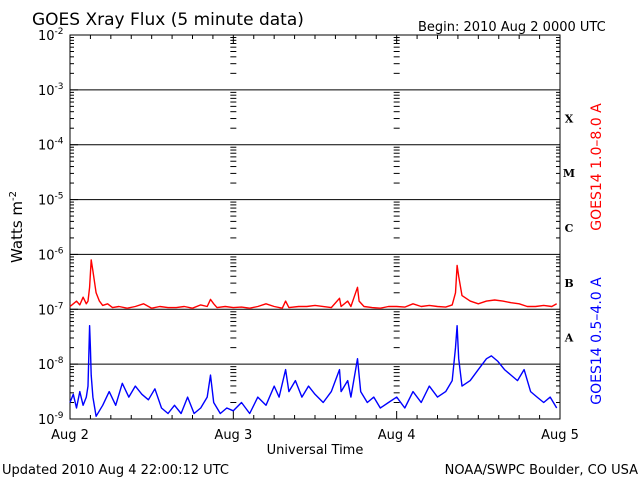  Describe the element at coordinates (59, 251) in the screenshot. I see `y-tick-exponent: -6` at that location.